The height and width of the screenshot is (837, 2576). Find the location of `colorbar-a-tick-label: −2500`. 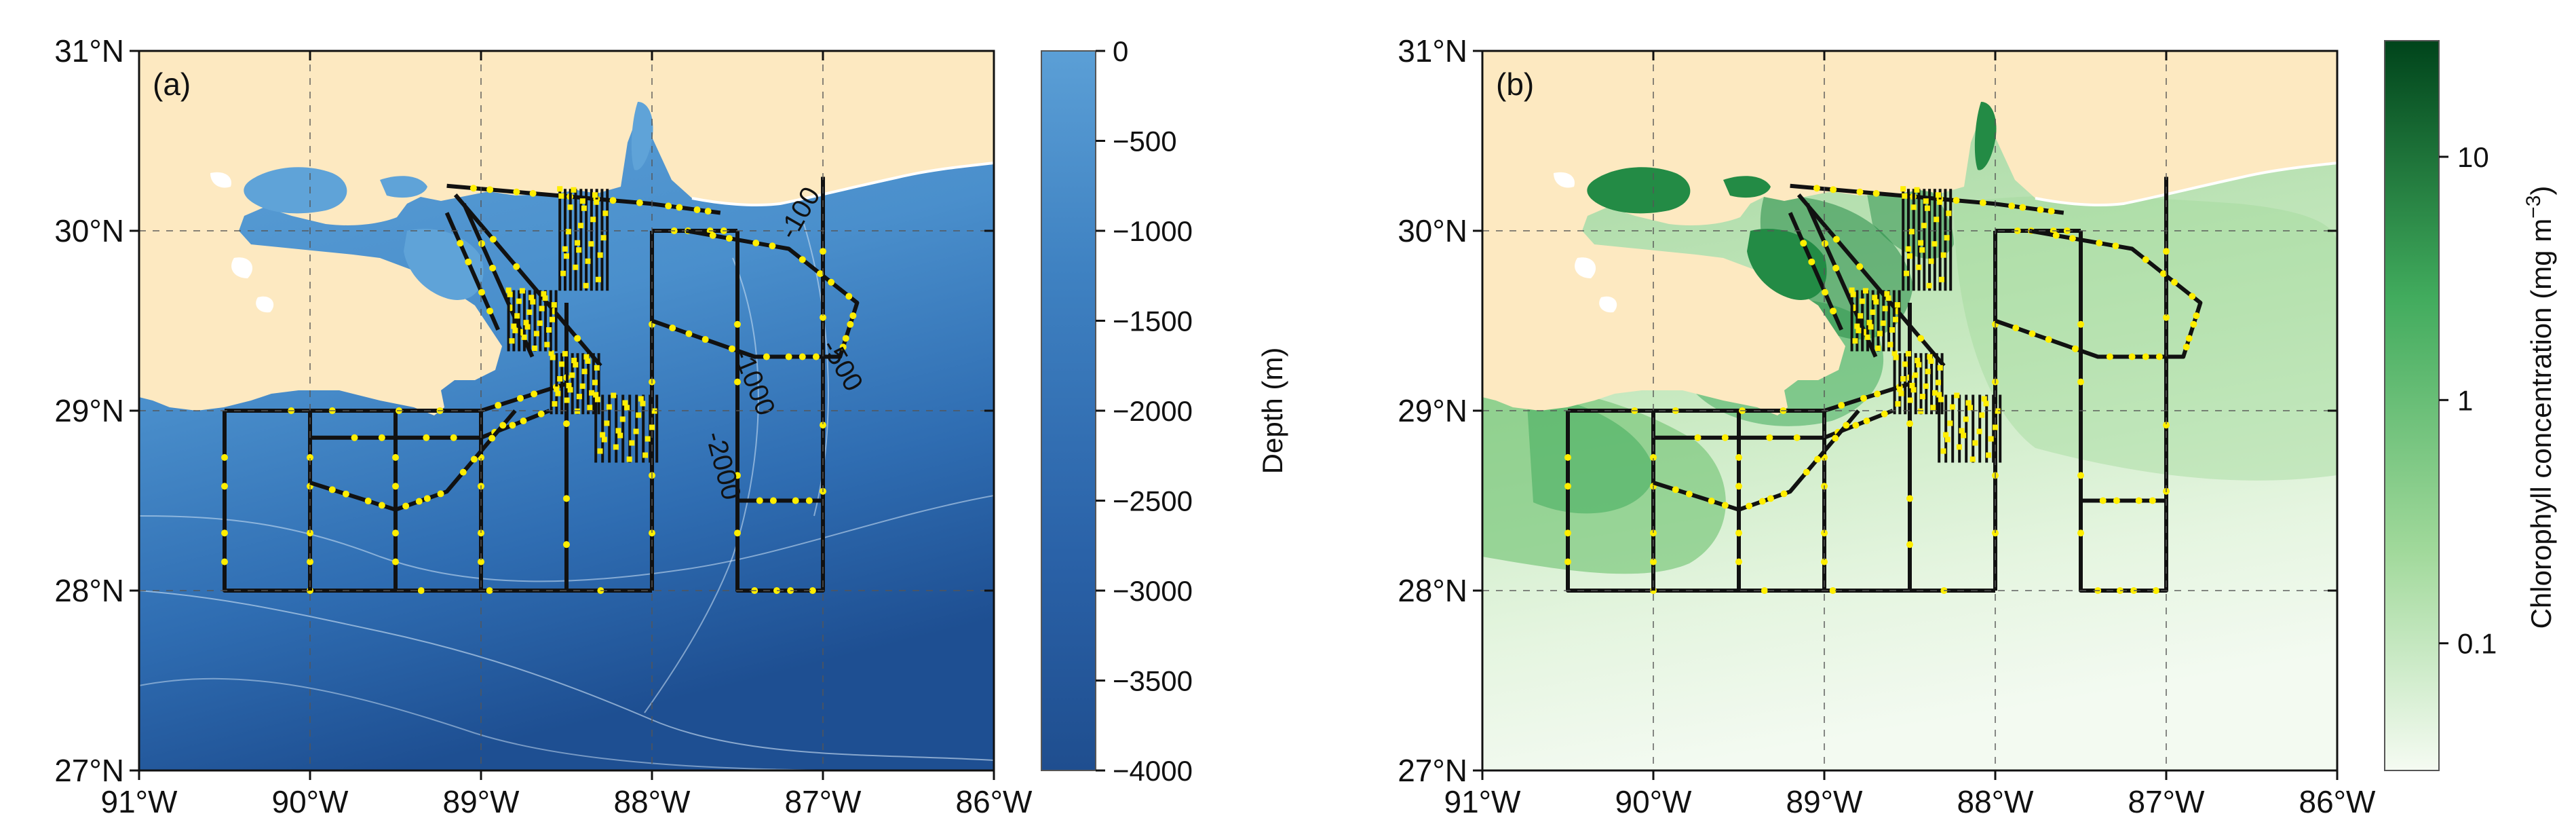

colorbar-a-tick-label: −2500 is located at coordinates (1153, 501).